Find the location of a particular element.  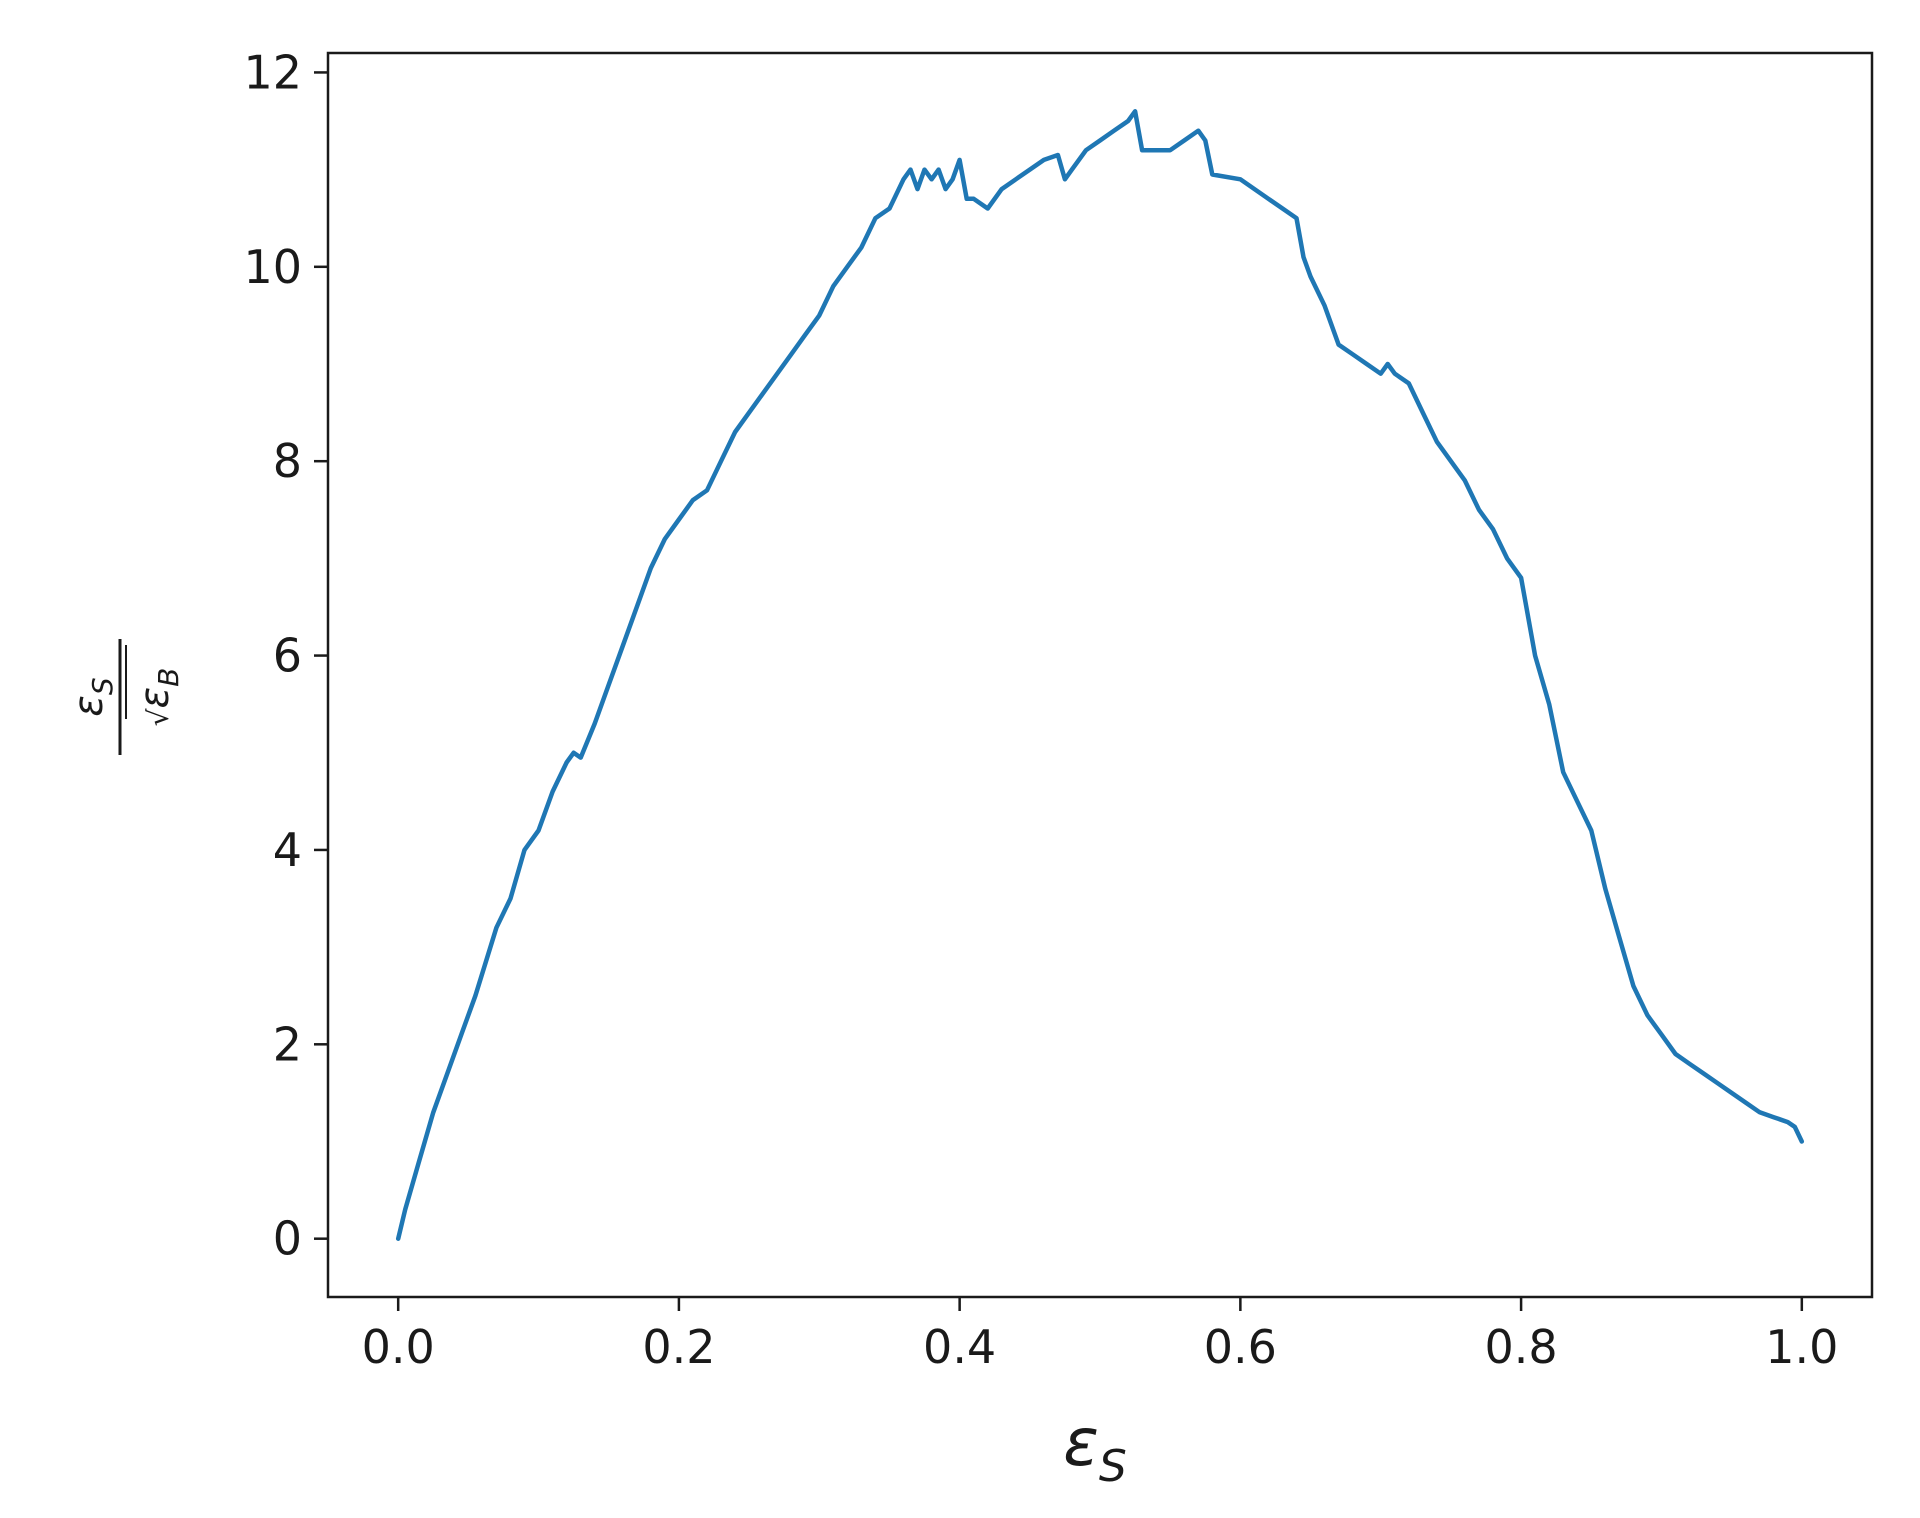

y-axis-label-denominator: √εB is located at coordinates (158, 697).